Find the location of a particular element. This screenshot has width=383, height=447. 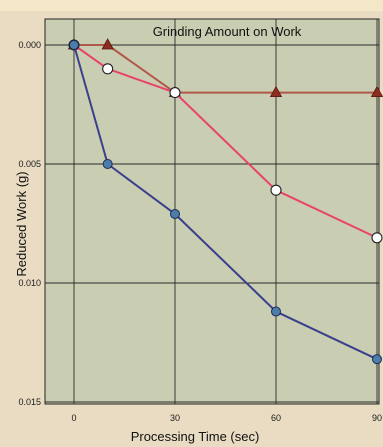

y-tick-label: 0.005 is located at coordinates (29, 164).